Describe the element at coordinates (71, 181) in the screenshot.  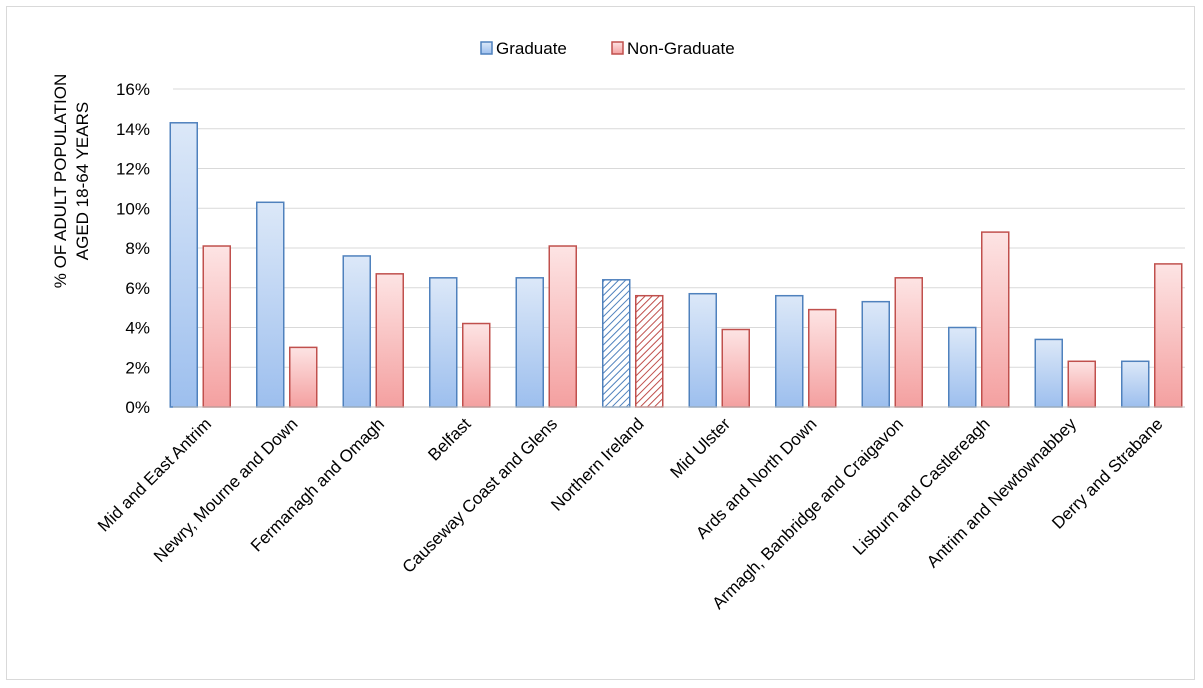
I see `y-axis-label: % OF ADULT POPULATION AGED 18-64 YEARS` at that location.